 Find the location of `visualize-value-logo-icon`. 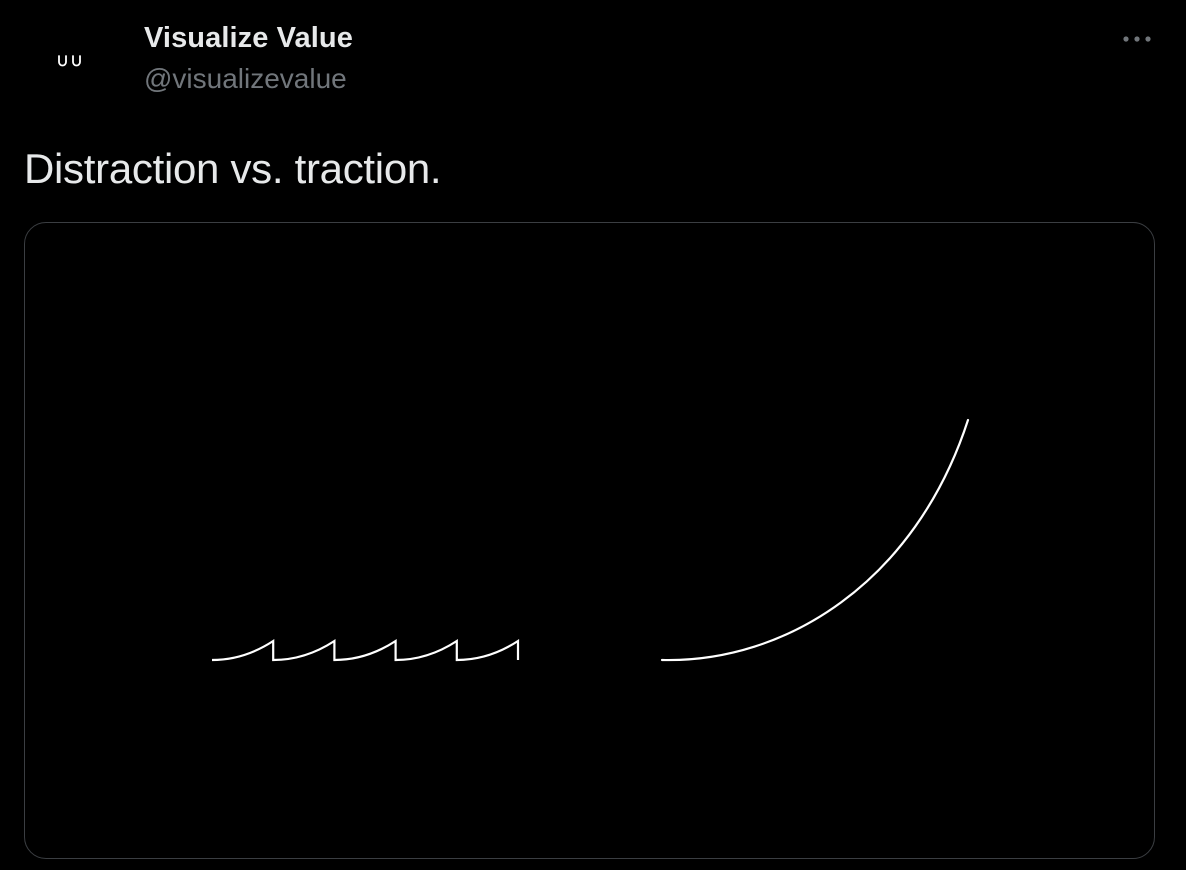

visualize-value-logo-icon is located at coordinates (69, 61).